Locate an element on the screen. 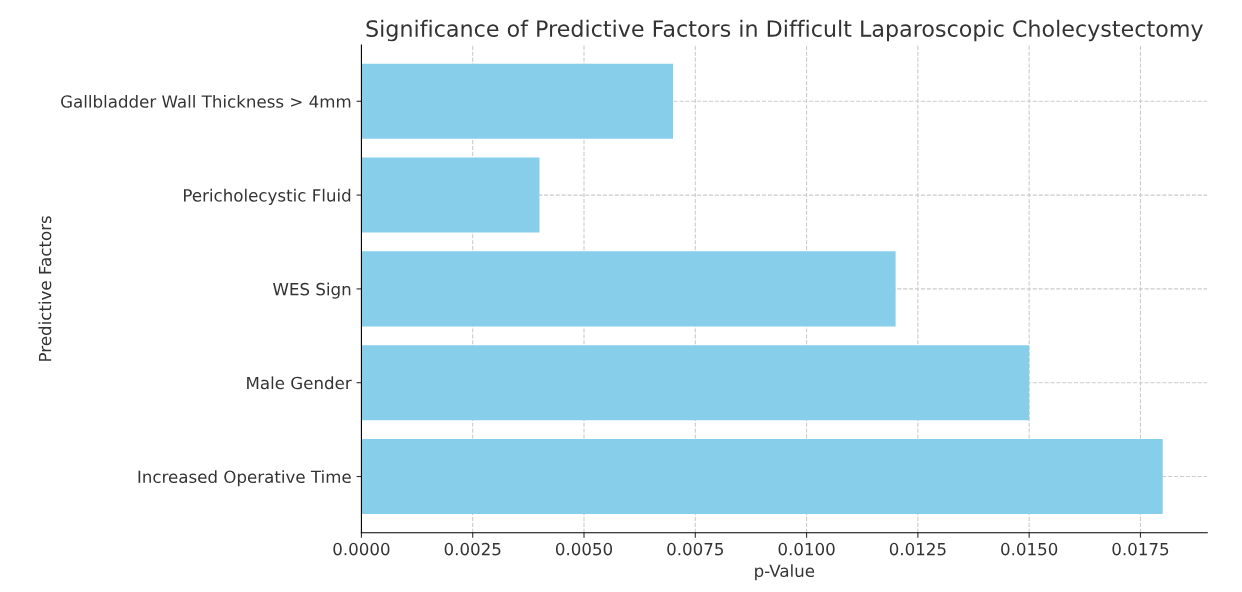 The image size is (1242, 592). x-tick-label: 0.0150 is located at coordinates (1029, 549).